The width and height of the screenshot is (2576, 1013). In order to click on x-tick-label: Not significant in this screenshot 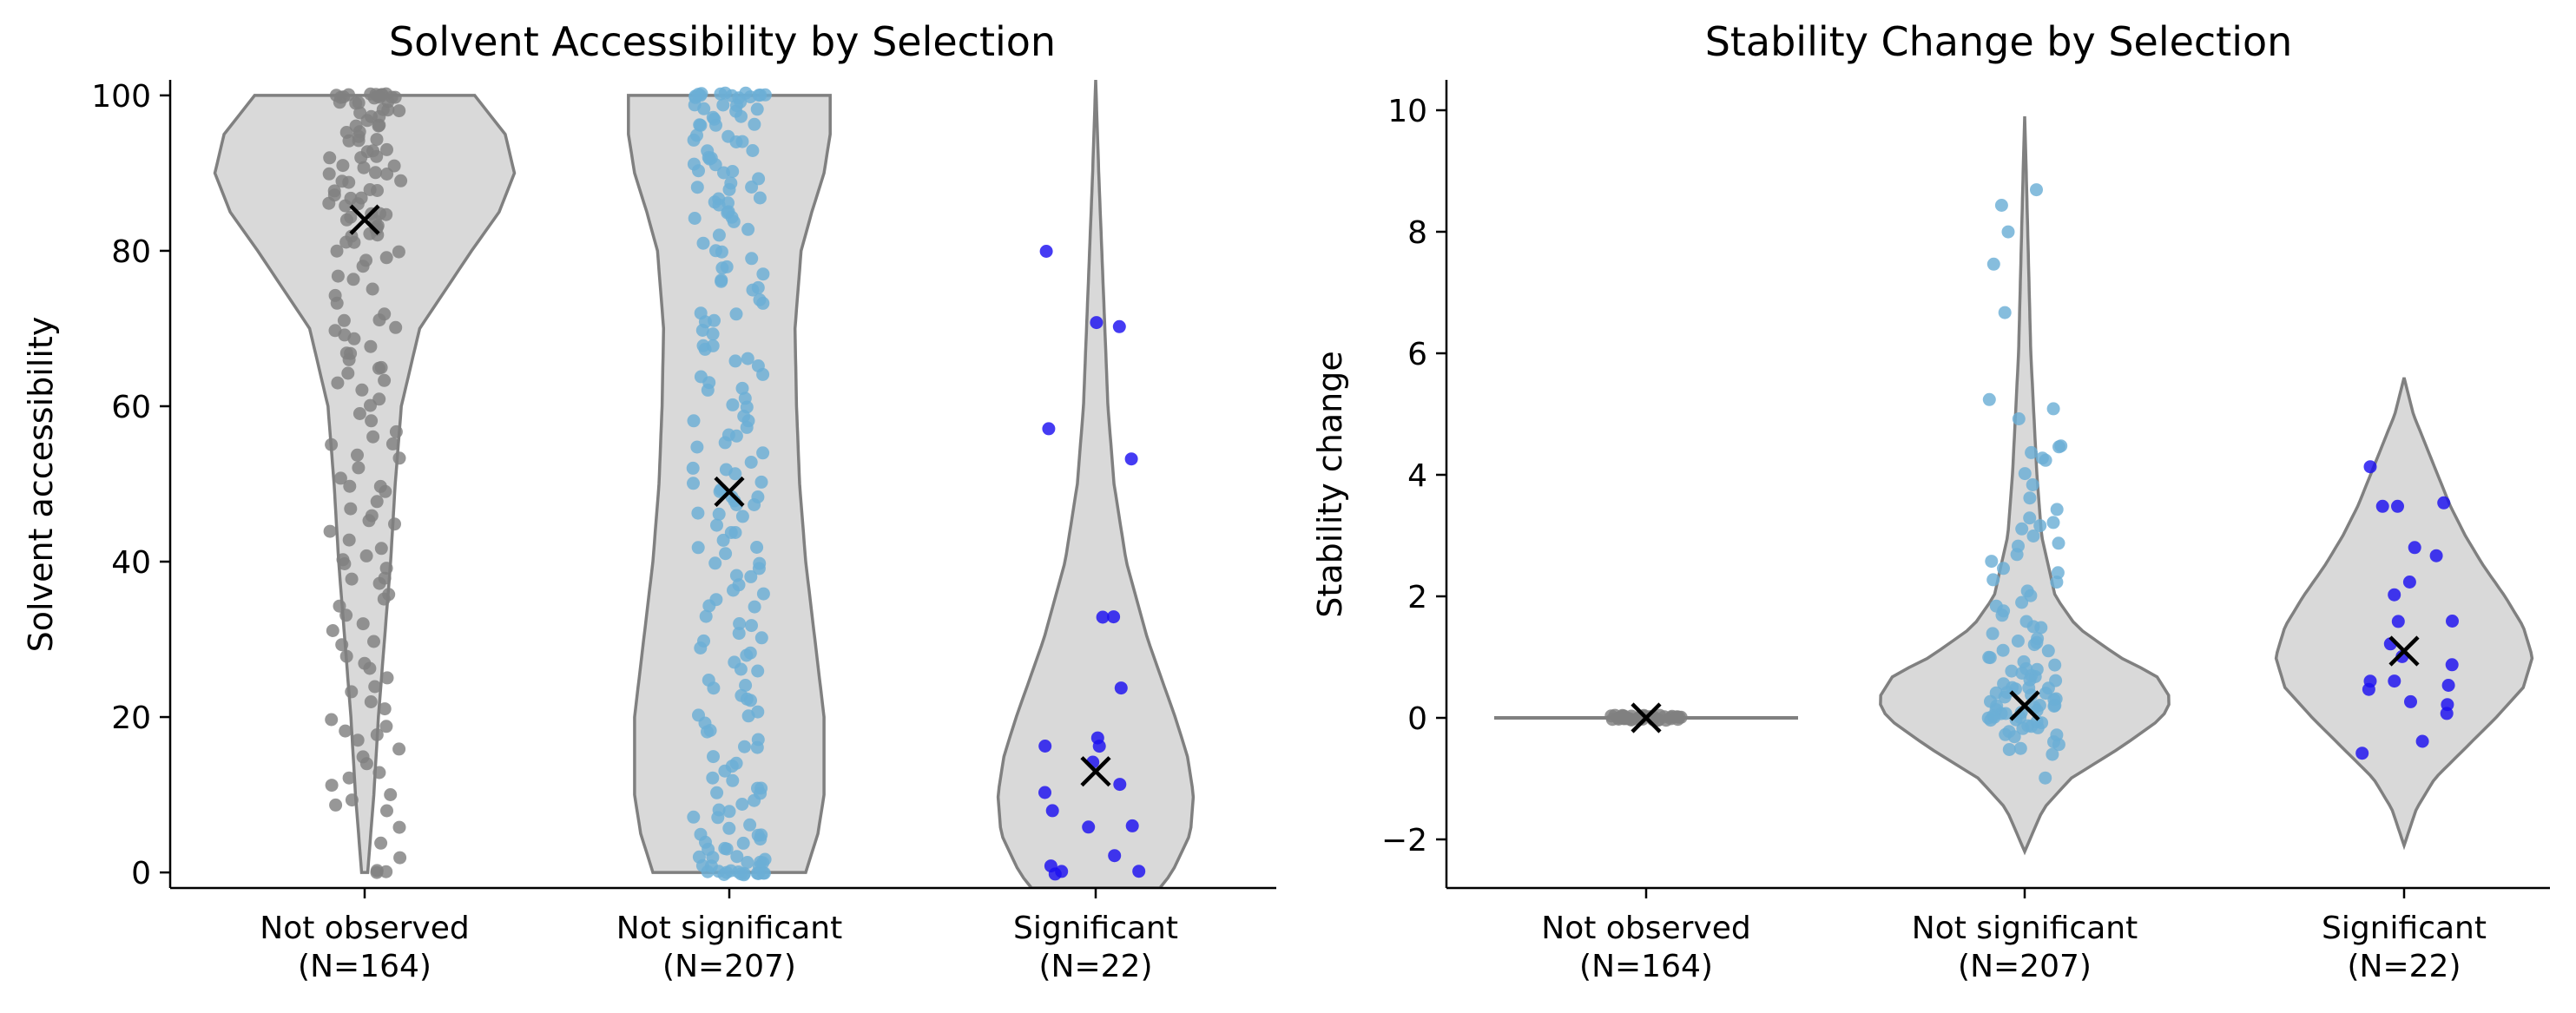, I will do `click(729, 928)`.